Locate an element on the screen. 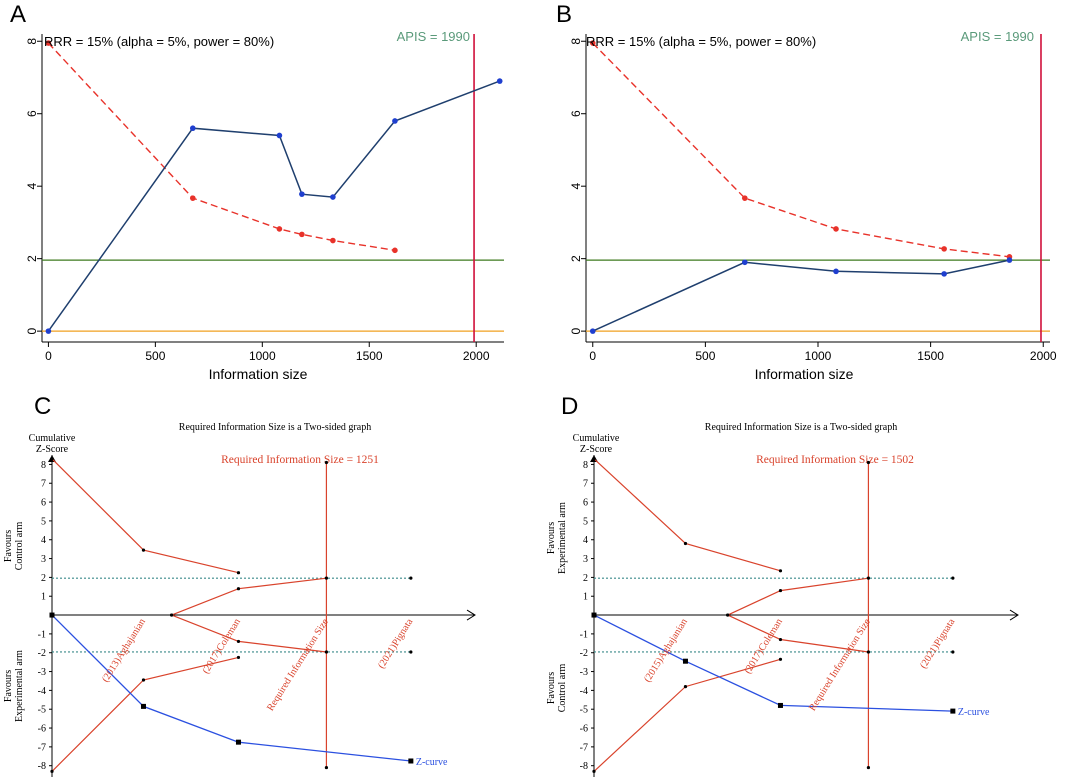 The height and width of the screenshot is (781, 1065). panel-d-ytick-label: 5 is located at coordinates (585, 521).